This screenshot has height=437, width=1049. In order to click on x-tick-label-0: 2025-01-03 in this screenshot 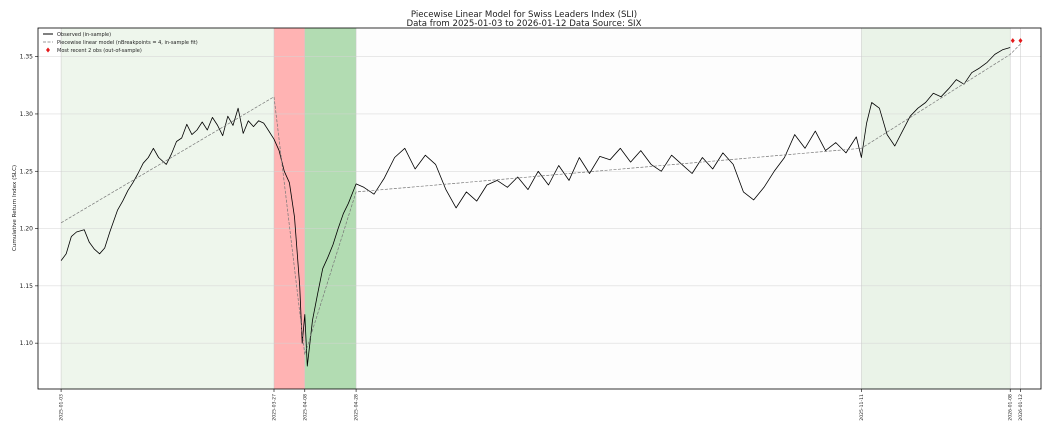, I will do `click(62, 407)`.